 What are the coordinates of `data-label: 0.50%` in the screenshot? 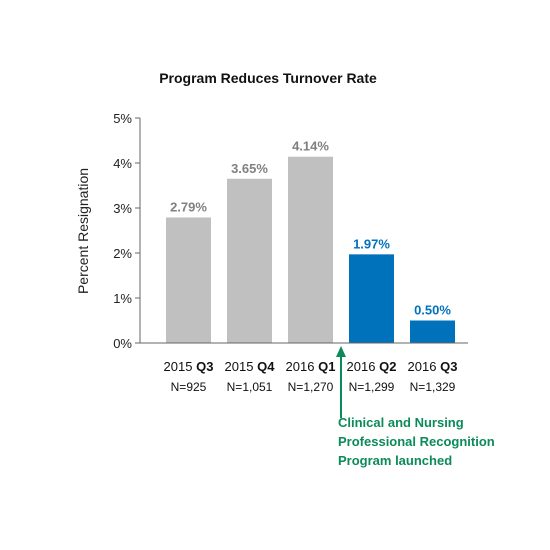 It's located at (432, 310).